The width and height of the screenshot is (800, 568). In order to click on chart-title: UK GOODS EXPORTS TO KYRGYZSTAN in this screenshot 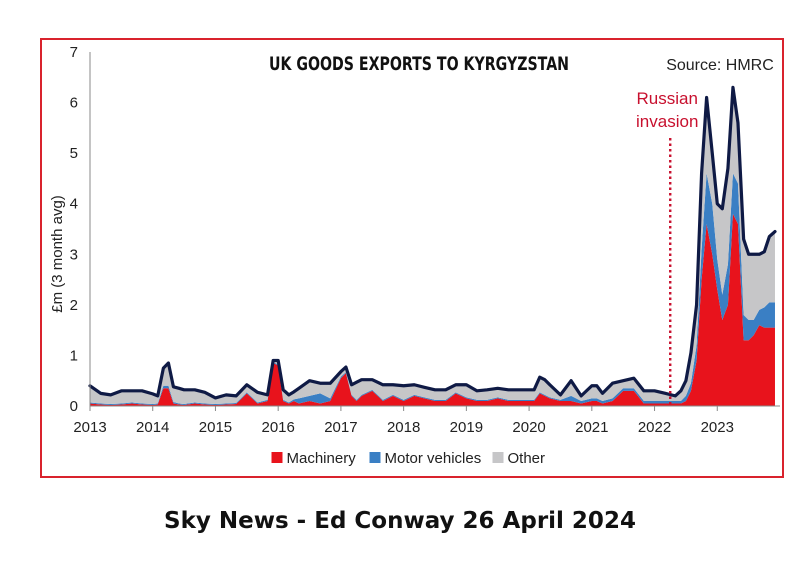, I will do `click(419, 64)`.